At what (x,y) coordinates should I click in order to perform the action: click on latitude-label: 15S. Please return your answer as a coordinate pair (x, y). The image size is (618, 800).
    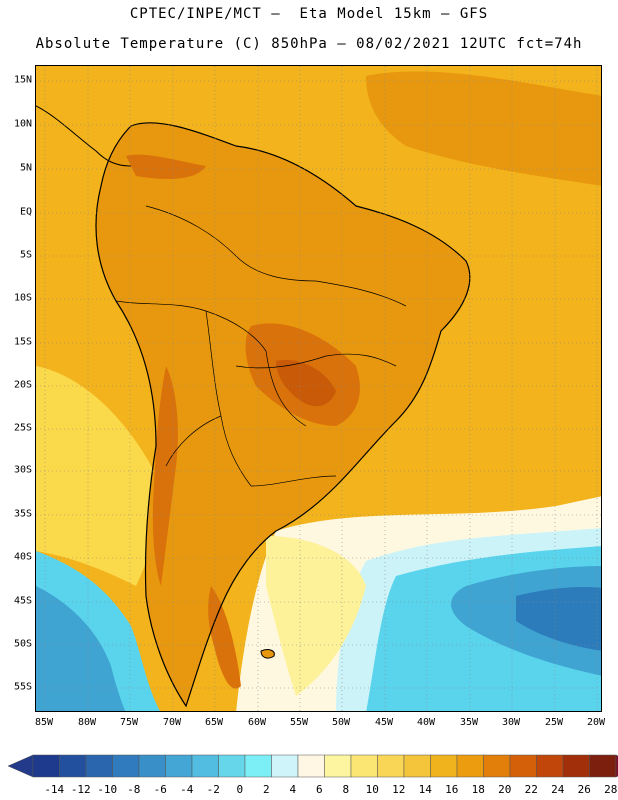
    Looking at the image, I should click on (22, 342).